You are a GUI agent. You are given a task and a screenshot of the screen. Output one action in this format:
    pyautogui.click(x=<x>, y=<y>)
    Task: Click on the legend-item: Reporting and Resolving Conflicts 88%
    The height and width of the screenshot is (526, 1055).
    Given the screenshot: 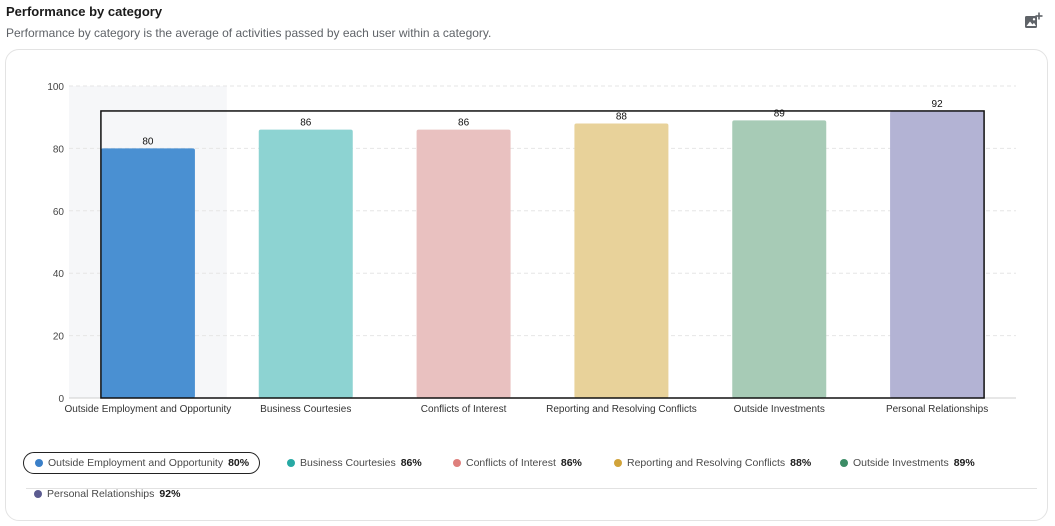 What is the action you would take?
    pyautogui.click(x=712, y=463)
    